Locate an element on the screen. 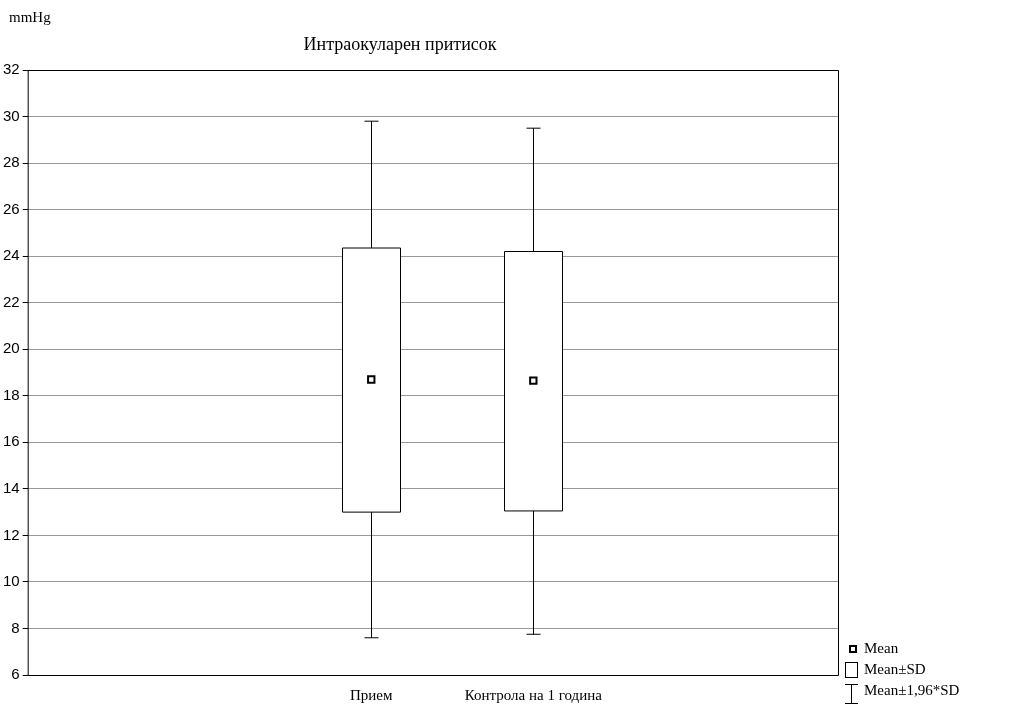 The image size is (1014, 715). y-tick-label: 12 is located at coordinates (11, 534).